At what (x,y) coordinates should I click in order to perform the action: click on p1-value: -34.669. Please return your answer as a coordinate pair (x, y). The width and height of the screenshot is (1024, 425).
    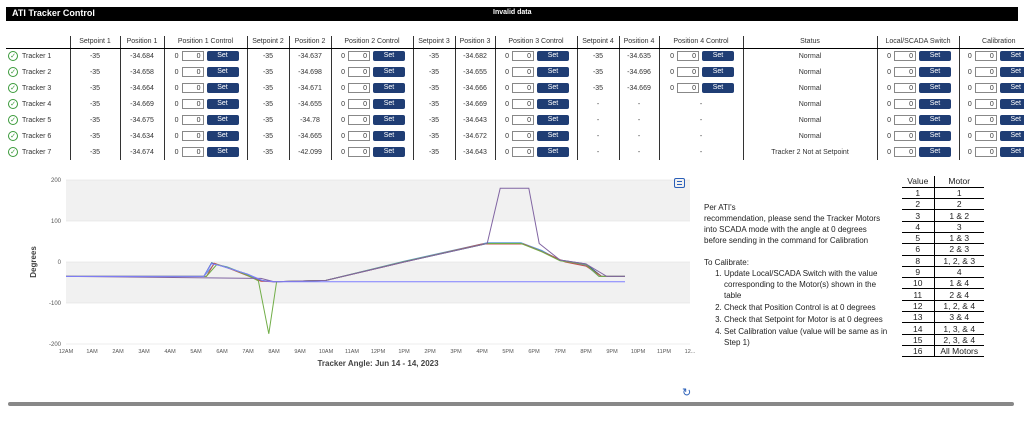
    Looking at the image, I should click on (142, 104).